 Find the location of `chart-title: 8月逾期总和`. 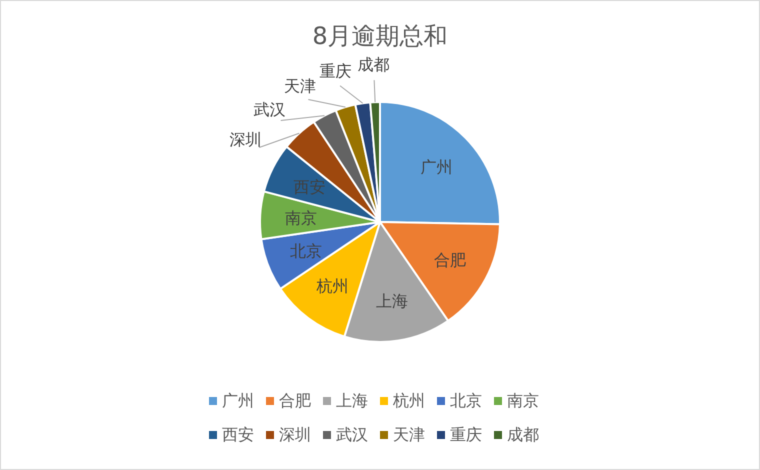

chart-title: 8月逾期总和 is located at coordinates (380, 36).